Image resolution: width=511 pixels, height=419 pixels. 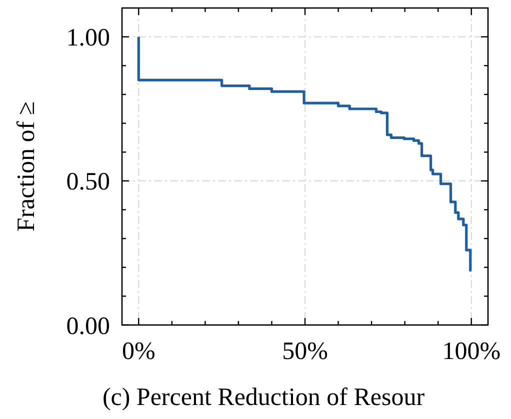 I want to click on y-tick-label: 0.50, so click(x=88, y=182).